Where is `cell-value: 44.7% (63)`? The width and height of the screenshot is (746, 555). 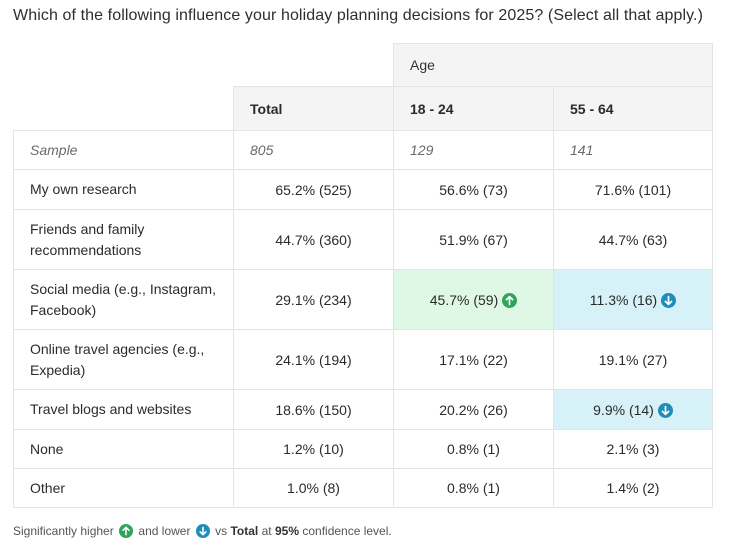
cell-value: 44.7% (63) is located at coordinates (633, 239).